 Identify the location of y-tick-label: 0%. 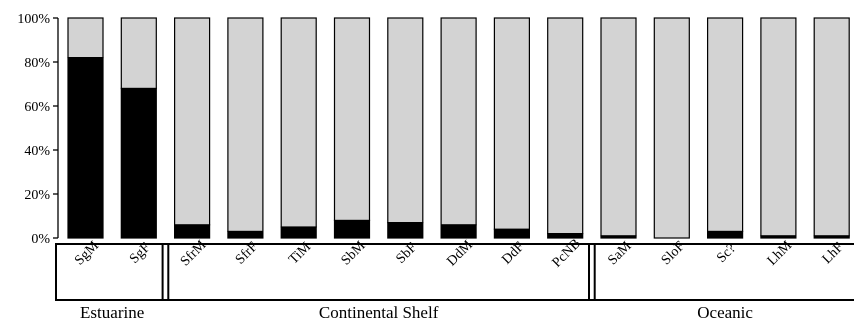
(40, 239).